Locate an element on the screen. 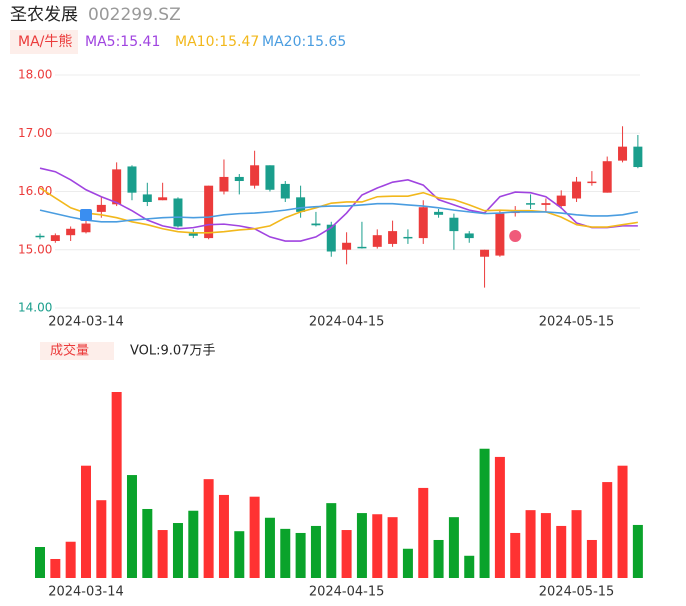  x-tick-label: 2024-03-14 is located at coordinates (86, 592).